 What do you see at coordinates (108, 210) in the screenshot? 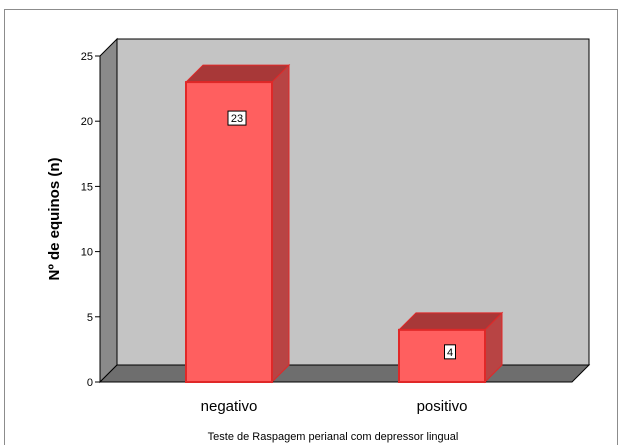
I see `left-wall` at bounding box center [108, 210].